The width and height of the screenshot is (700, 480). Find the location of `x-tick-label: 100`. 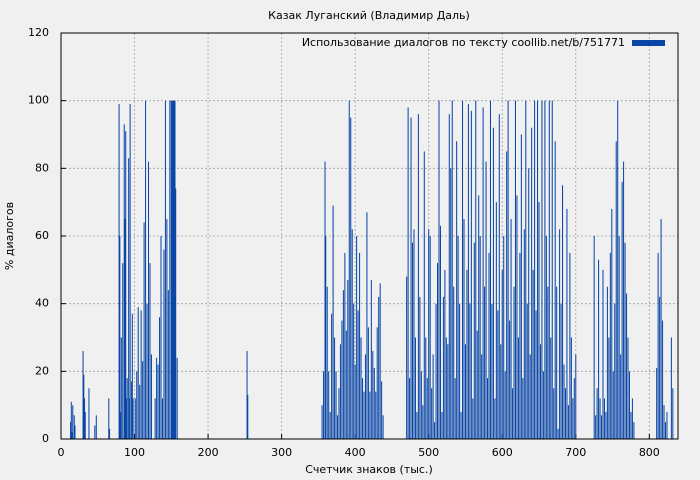

x-tick-label: 100 is located at coordinates (134, 452).